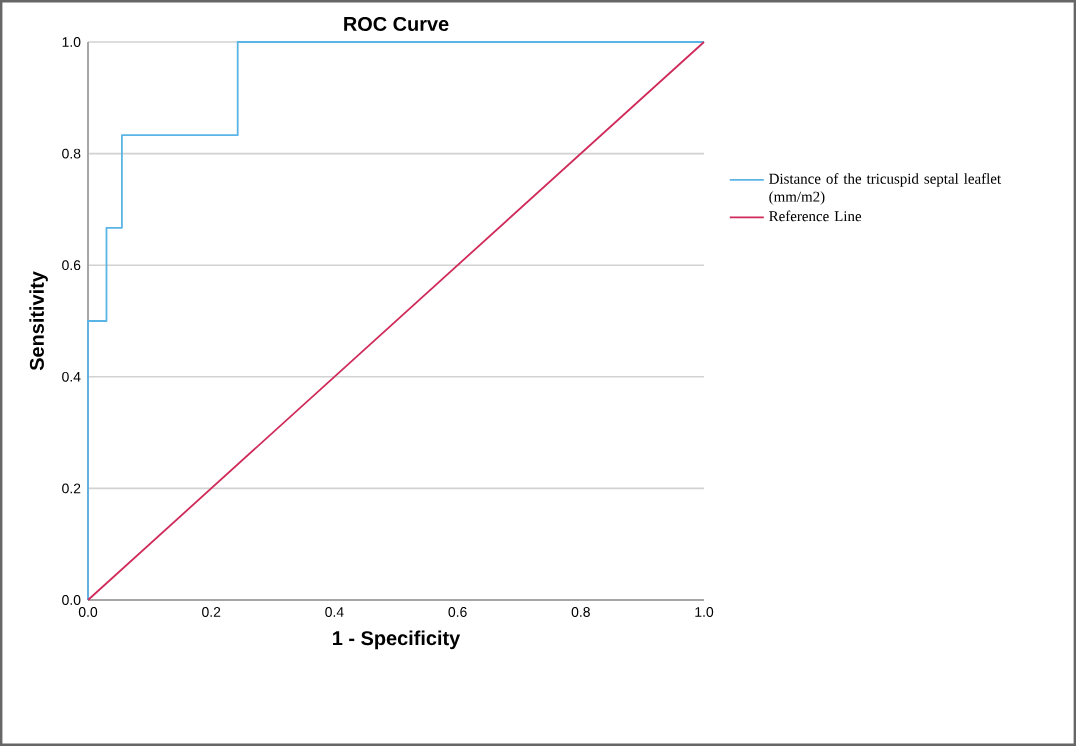 Image resolution: width=1076 pixels, height=746 pixels. Describe the element at coordinates (397, 640) in the screenshot. I see `x-axis-title: 1 - Specificity` at that location.